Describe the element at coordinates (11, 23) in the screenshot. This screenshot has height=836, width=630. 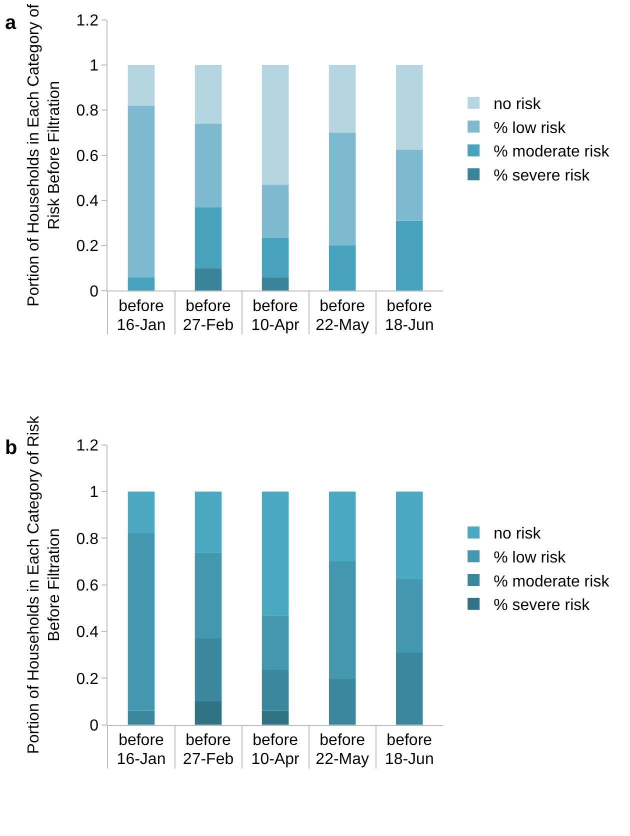
I see `chart-title: a` at that location.